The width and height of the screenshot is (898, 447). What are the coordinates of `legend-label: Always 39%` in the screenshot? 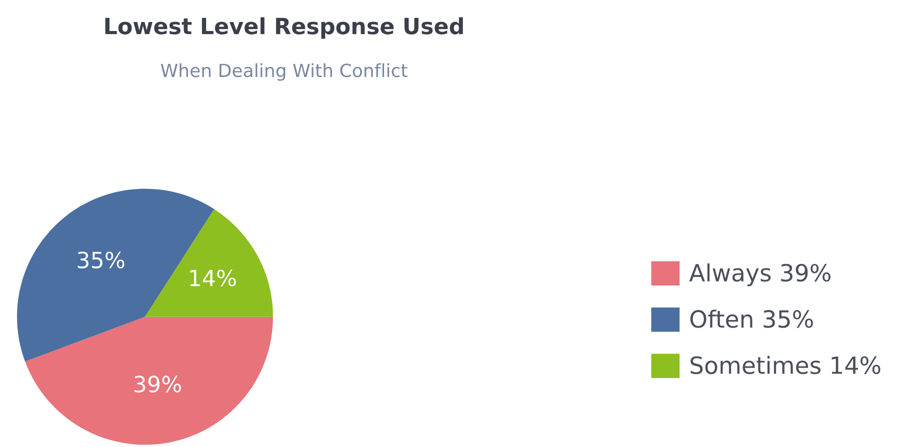 It's located at (759, 274).